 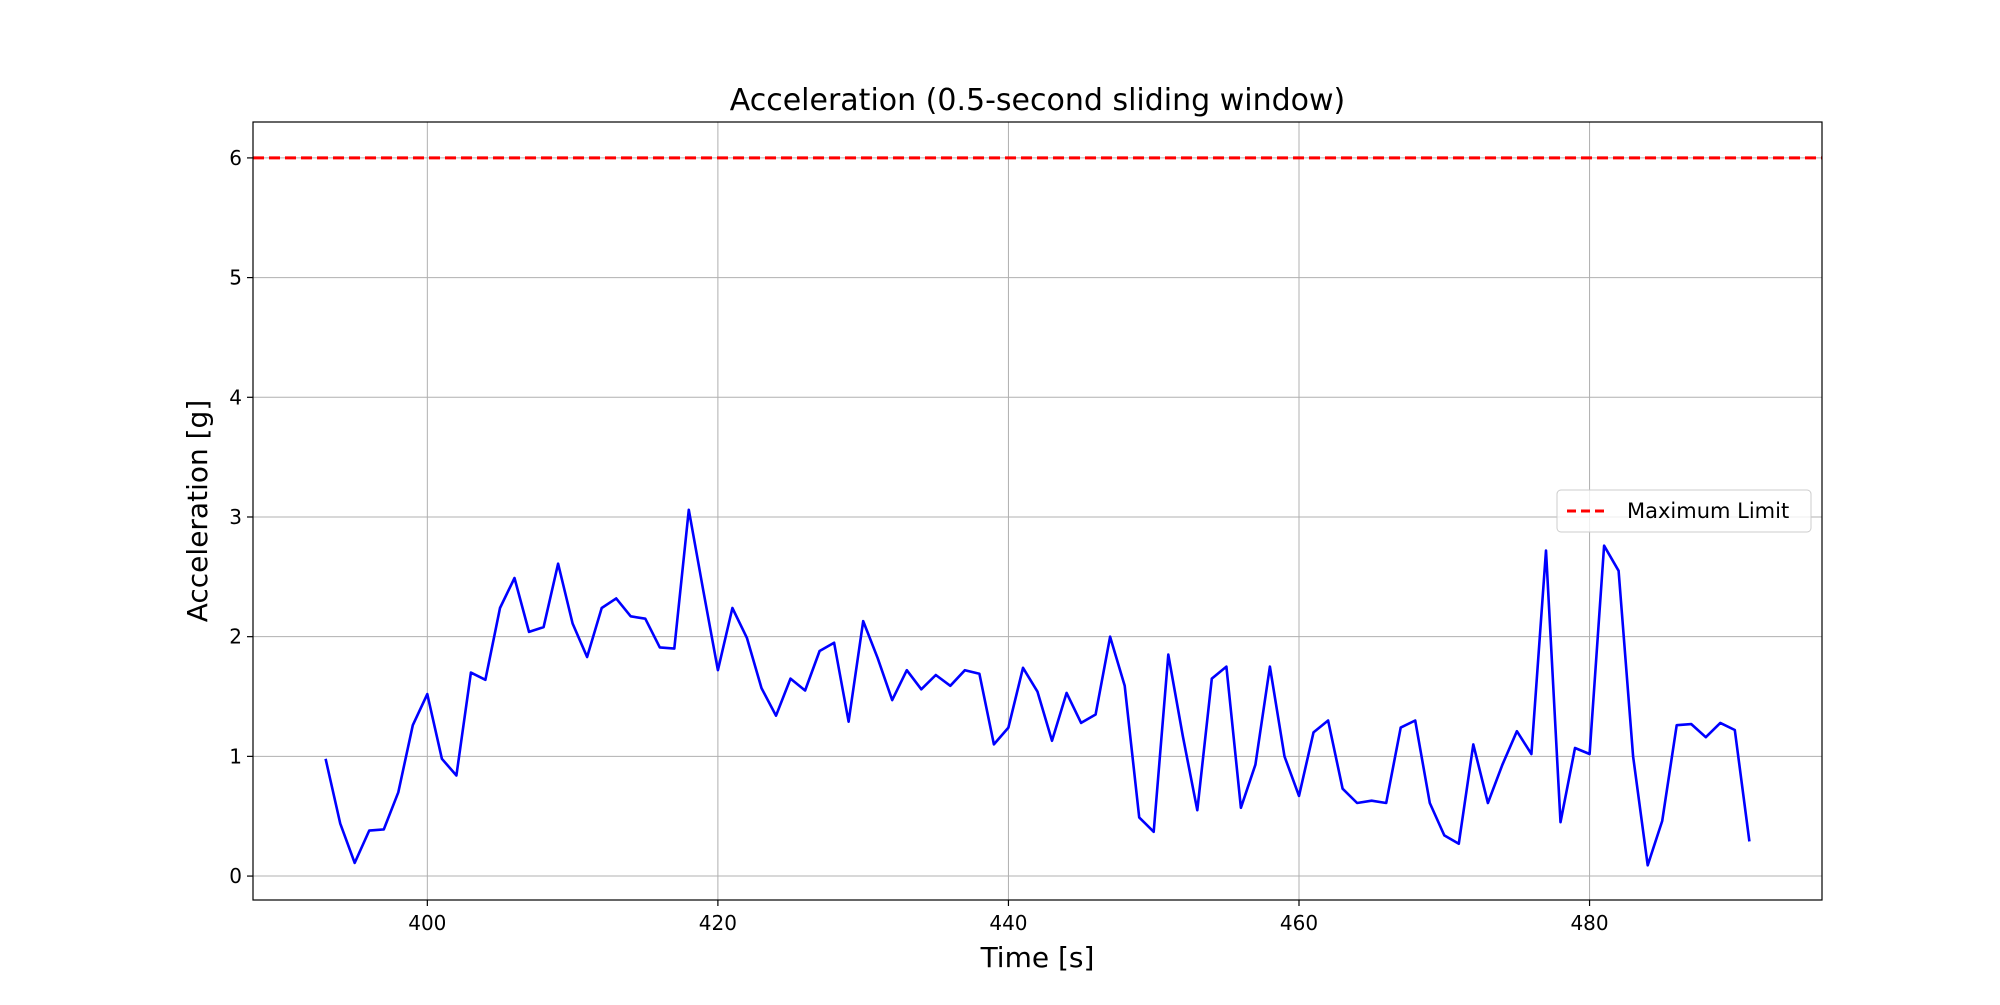 What do you see at coordinates (235, 517) in the screenshot?
I see `y-tick-label: 3` at bounding box center [235, 517].